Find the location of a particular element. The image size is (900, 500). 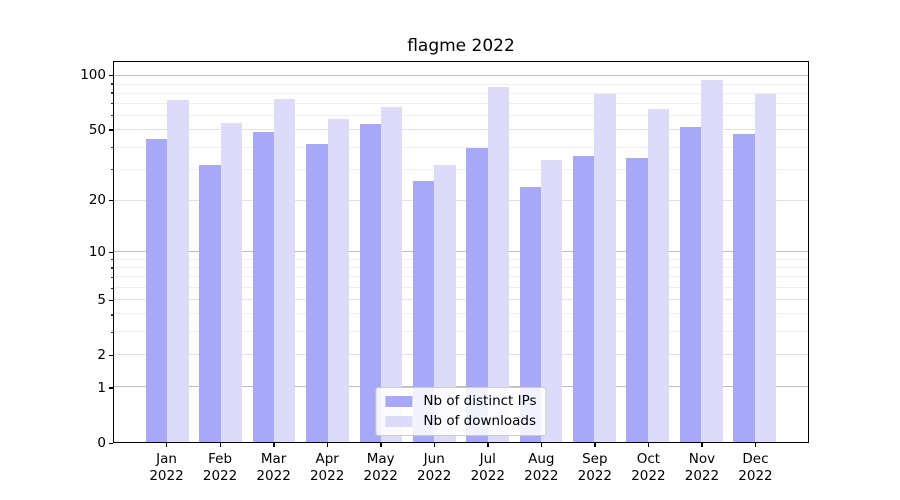

bar-distinct-ips-jun is located at coordinates (423, 311).